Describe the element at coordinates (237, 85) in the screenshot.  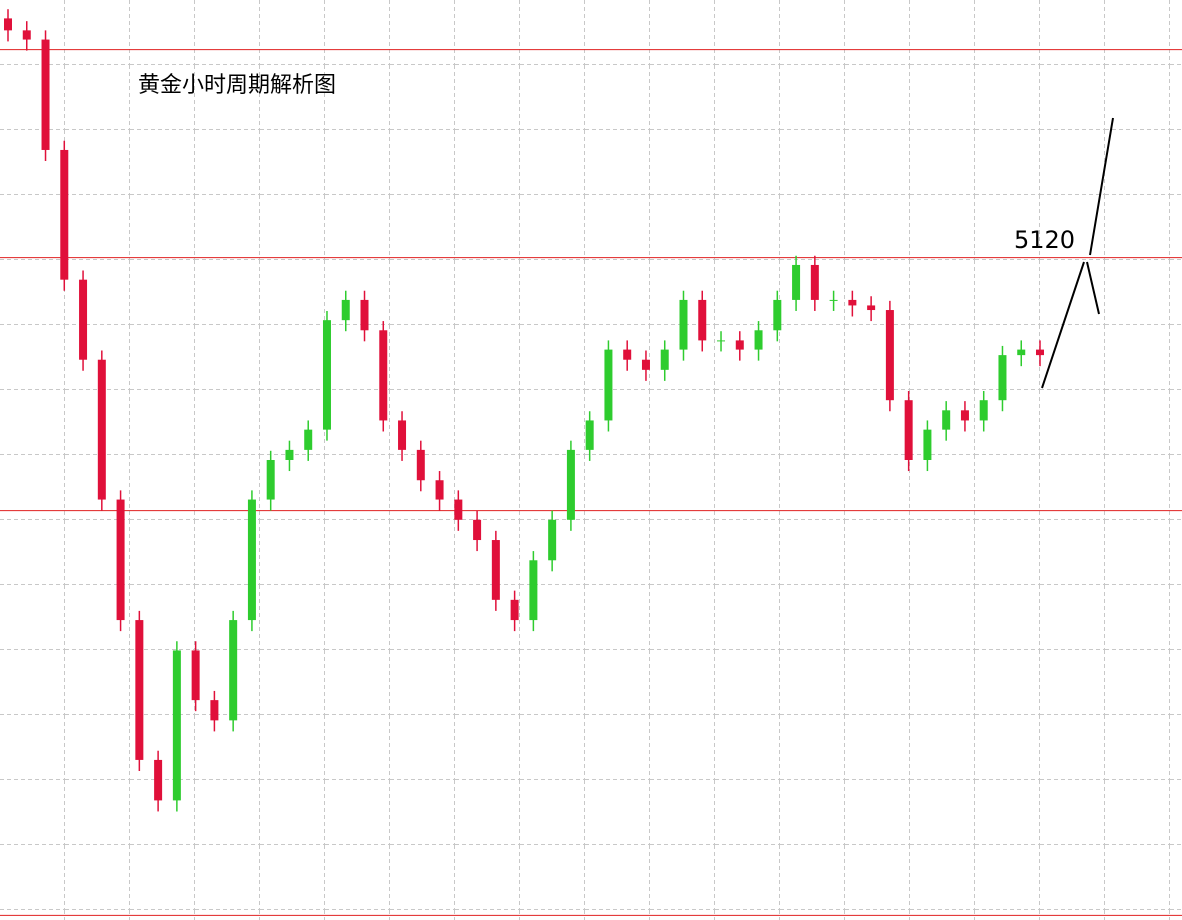
I see `chart-title: 黄金小时周期解析图` at that location.